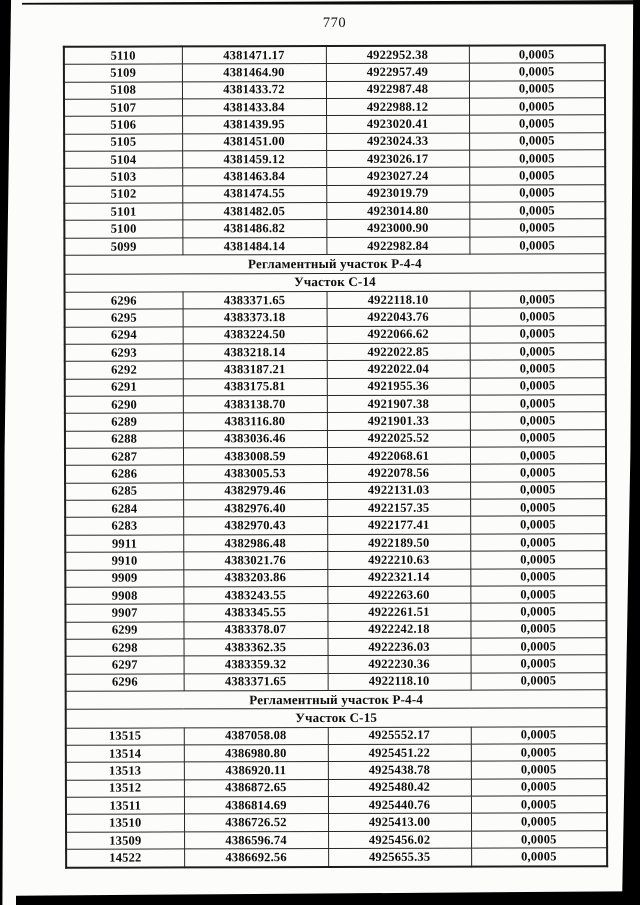 This screenshot has height=905, width=640. What do you see at coordinates (397, 89) in the screenshot?
I see `y-coordinate-cell: 4922987.48` at bounding box center [397, 89].